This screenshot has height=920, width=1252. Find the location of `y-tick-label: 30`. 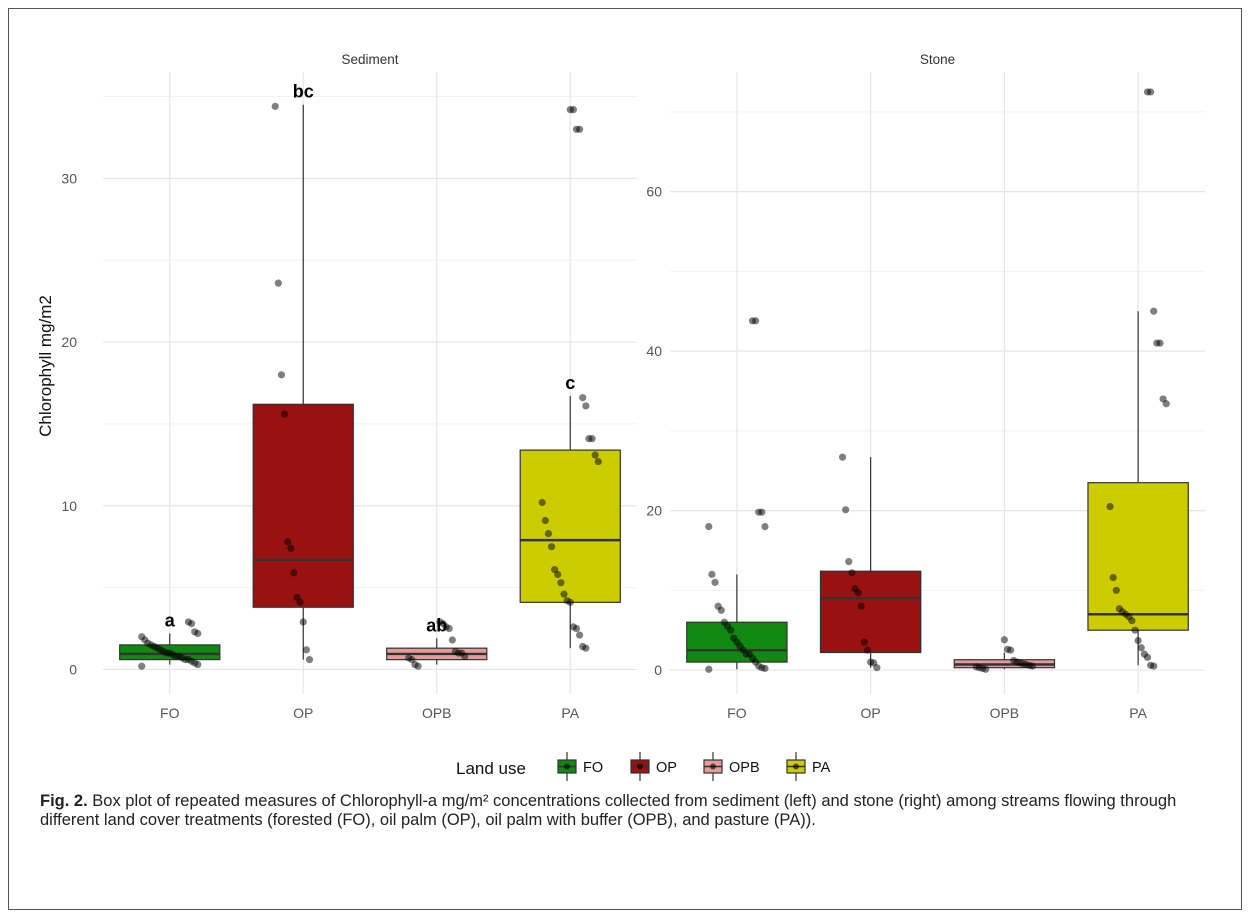

y-tick-label: 30 is located at coordinates (69, 178).